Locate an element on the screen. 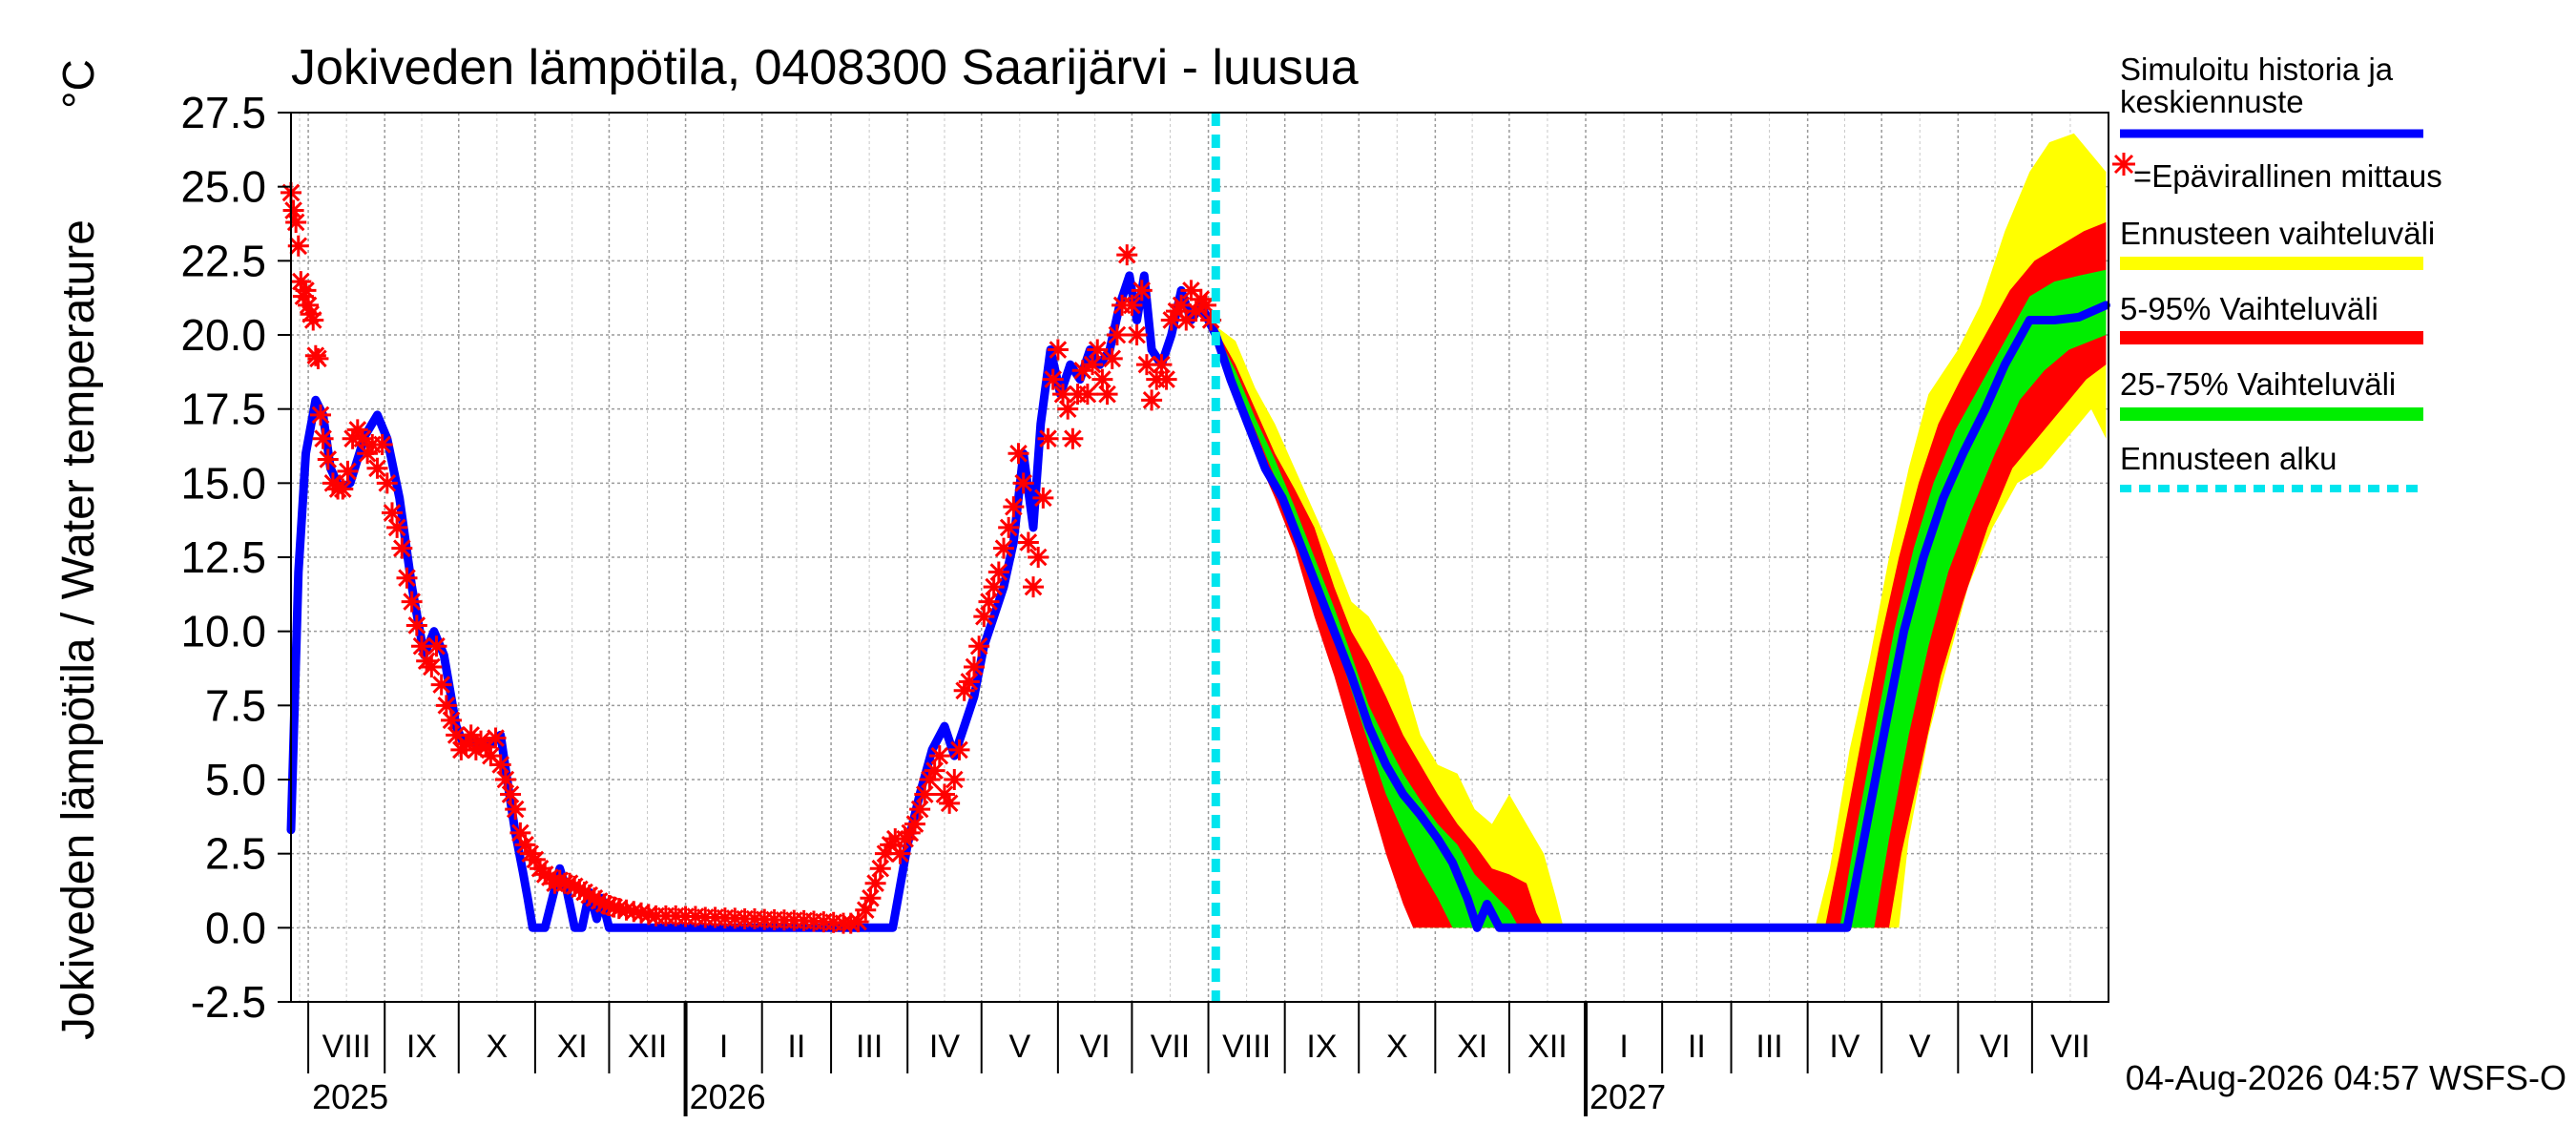 Image resolution: width=2576 pixels, height=1145 pixels. x-month-label: V is located at coordinates (1920, 1047).